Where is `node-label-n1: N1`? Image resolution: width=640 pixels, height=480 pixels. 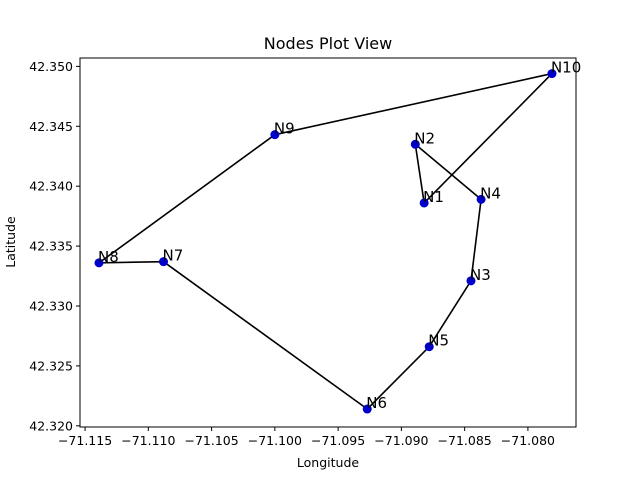 node-label-n1: N1 is located at coordinates (433, 197).